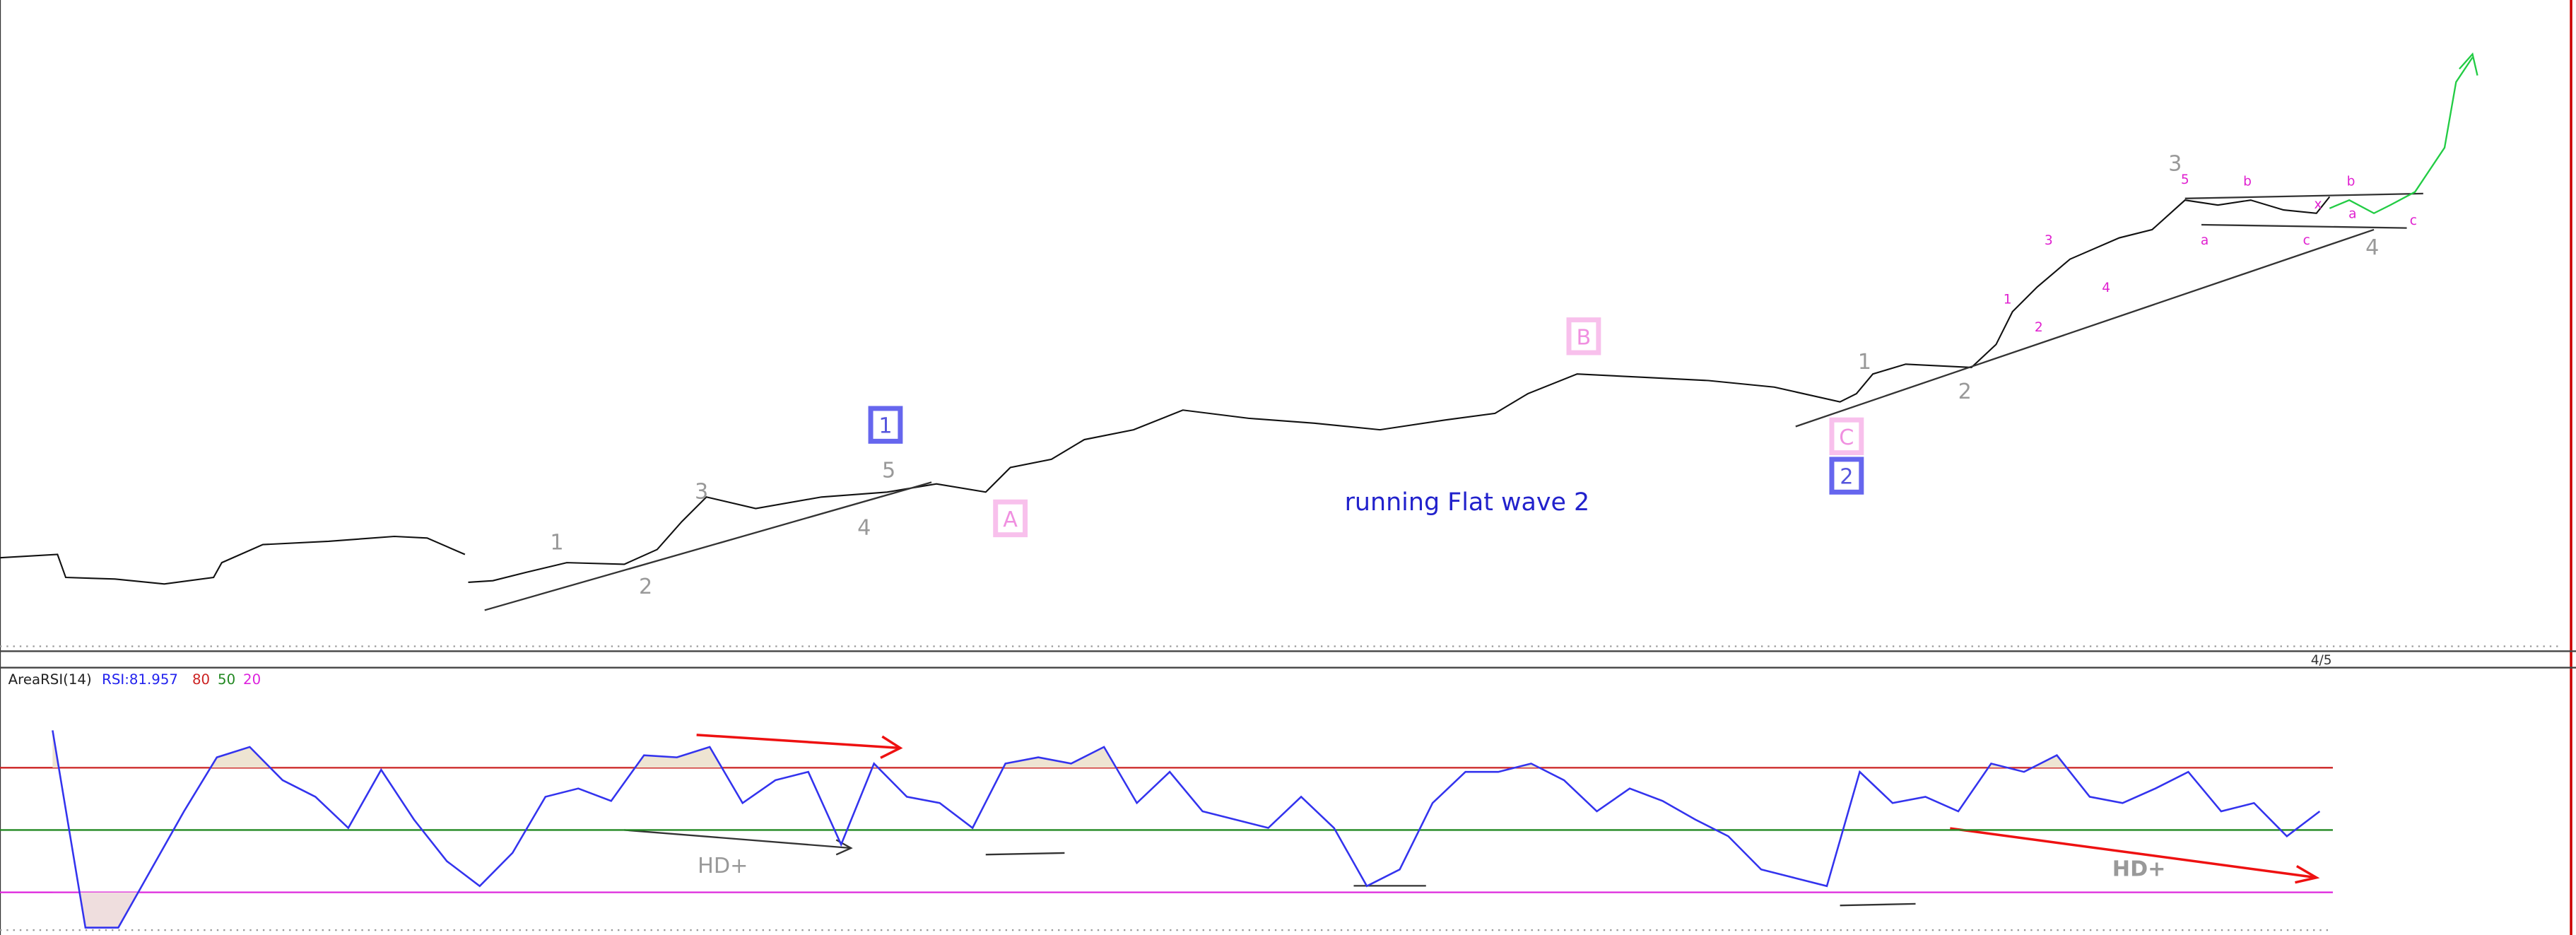  What do you see at coordinates (226, 679) in the screenshot?
I see `level-label: 50` at bounding box center [226, 679].